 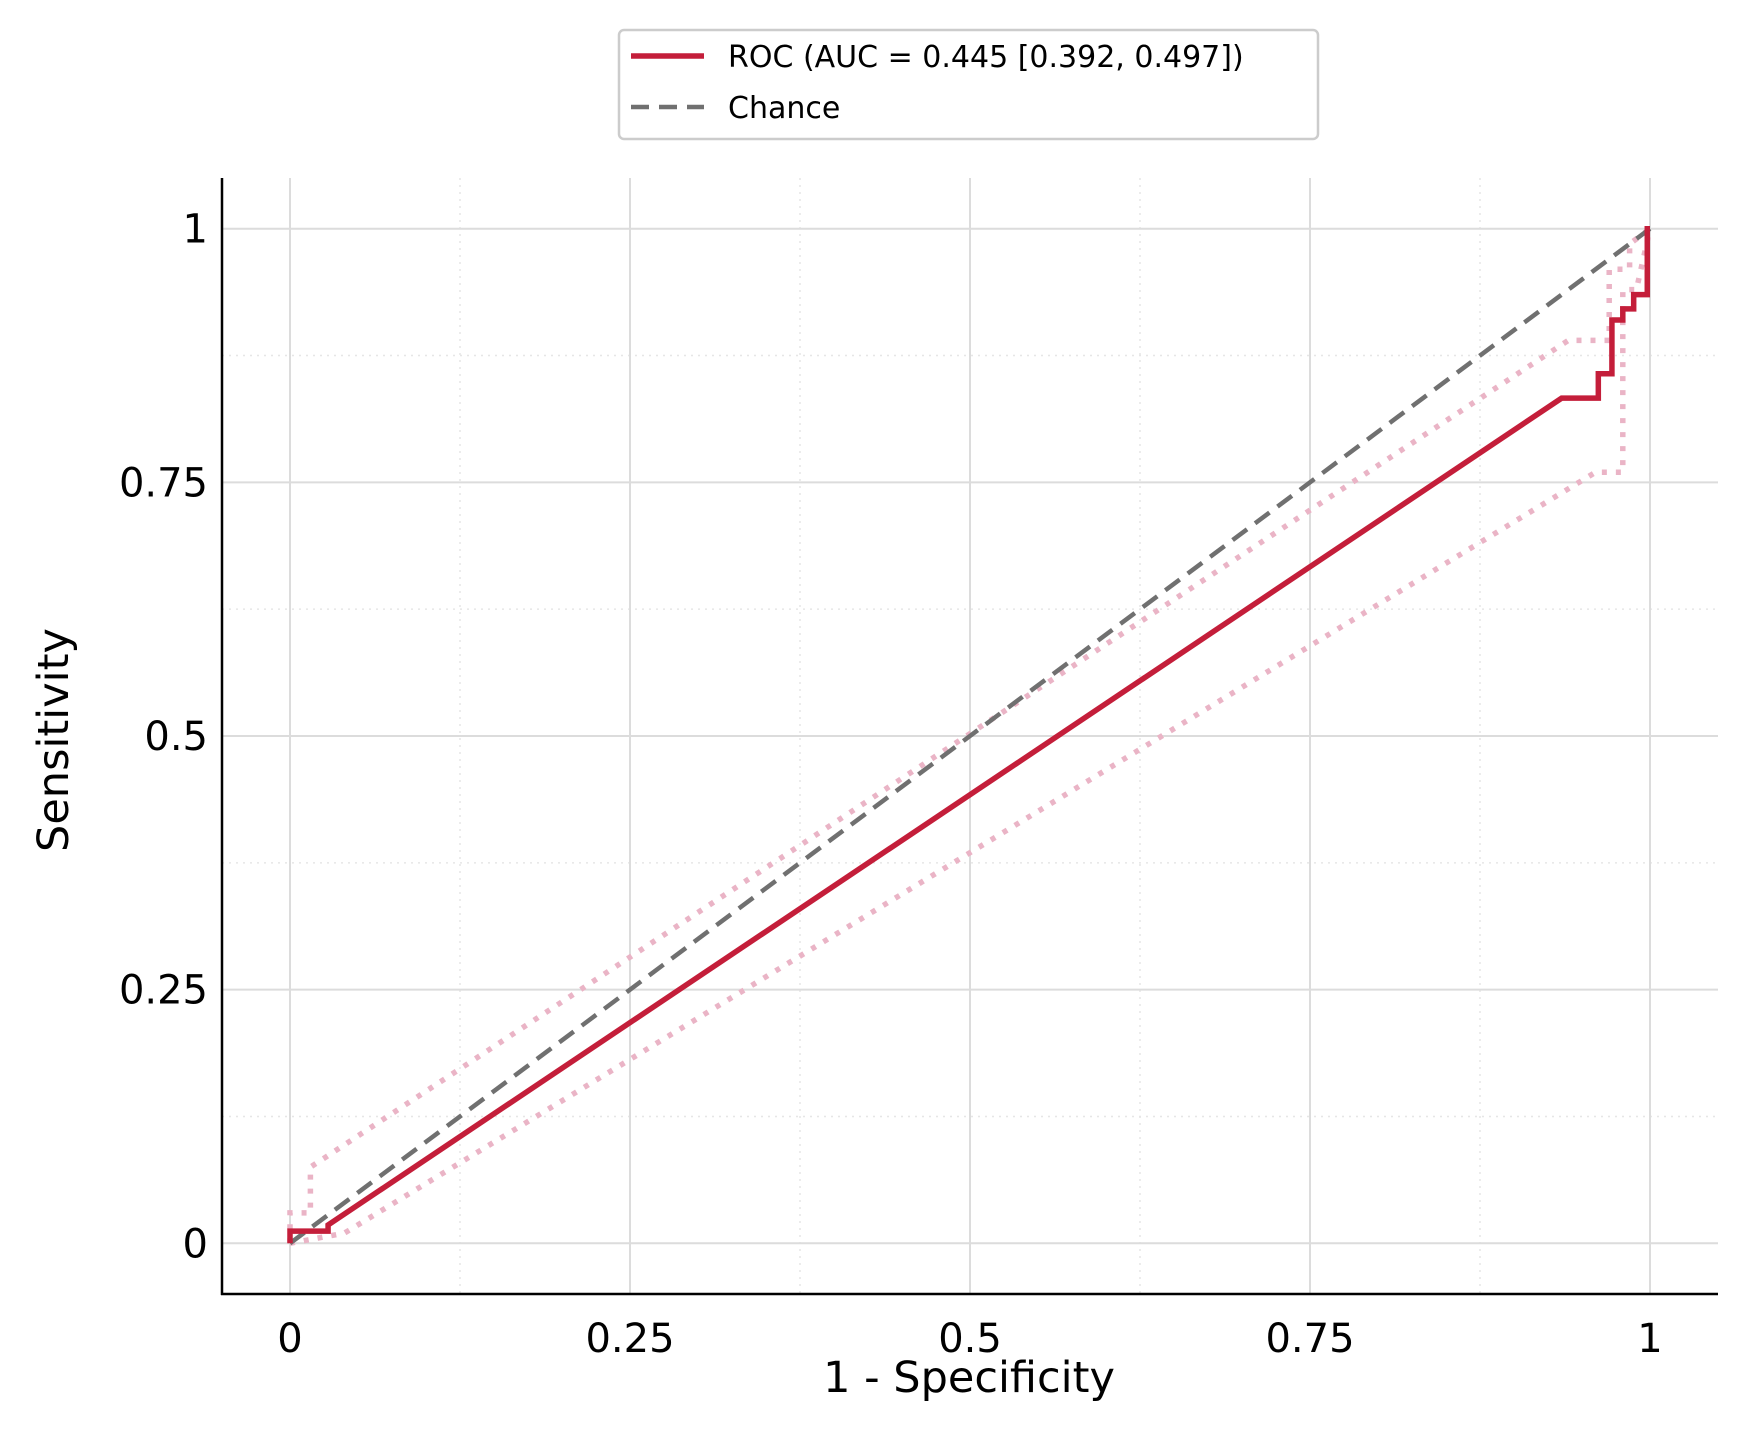 I want to click on x-tick-label: 0.25, so click(x=629, y=1339).